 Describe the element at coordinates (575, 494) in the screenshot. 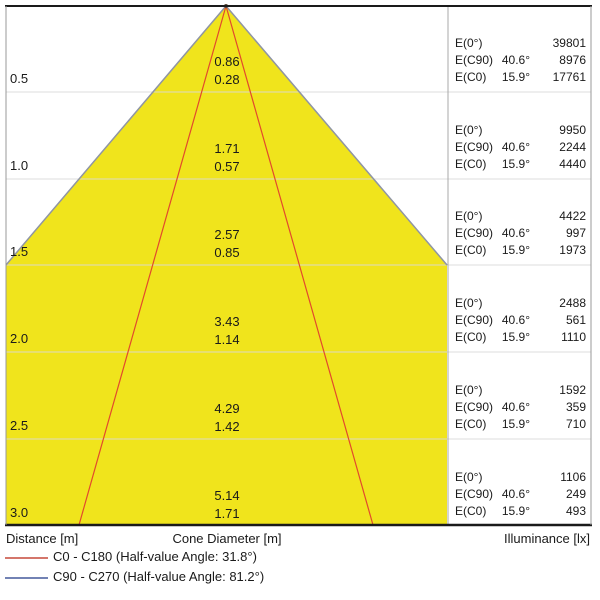

I see `ec90-value: 249` at that location.